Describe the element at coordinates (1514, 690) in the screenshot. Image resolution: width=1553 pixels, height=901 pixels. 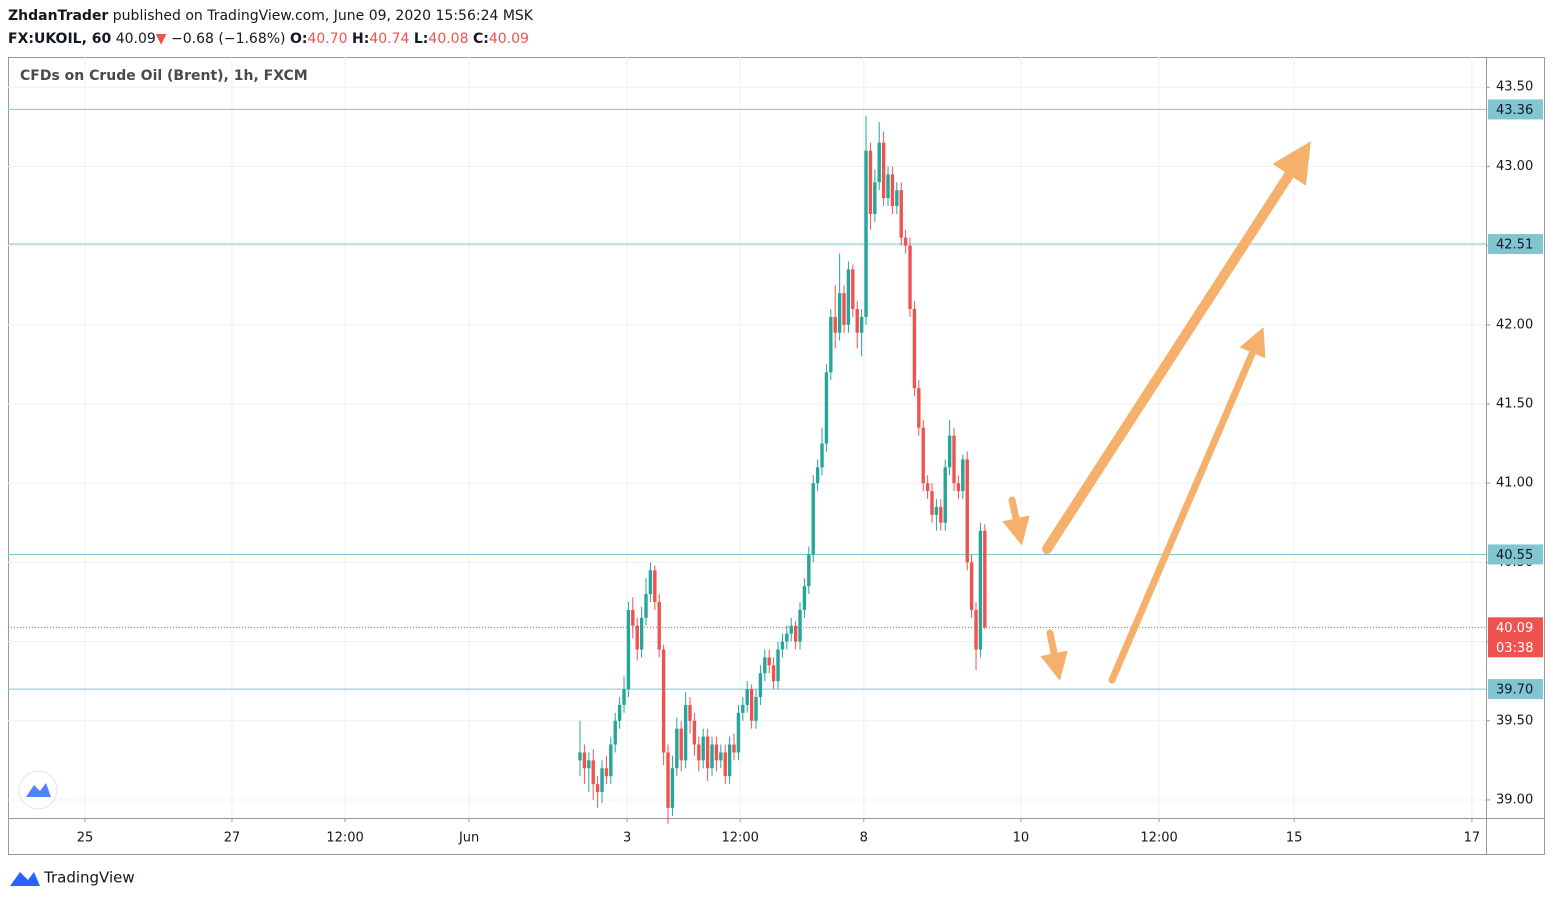
I see `level-label: 39.70` at that location.